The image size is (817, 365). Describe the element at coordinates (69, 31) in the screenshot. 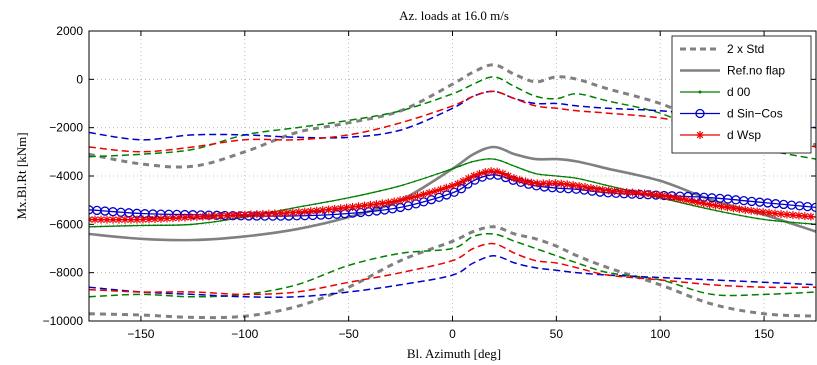

I see `y-tick-label: 2000` at that location.